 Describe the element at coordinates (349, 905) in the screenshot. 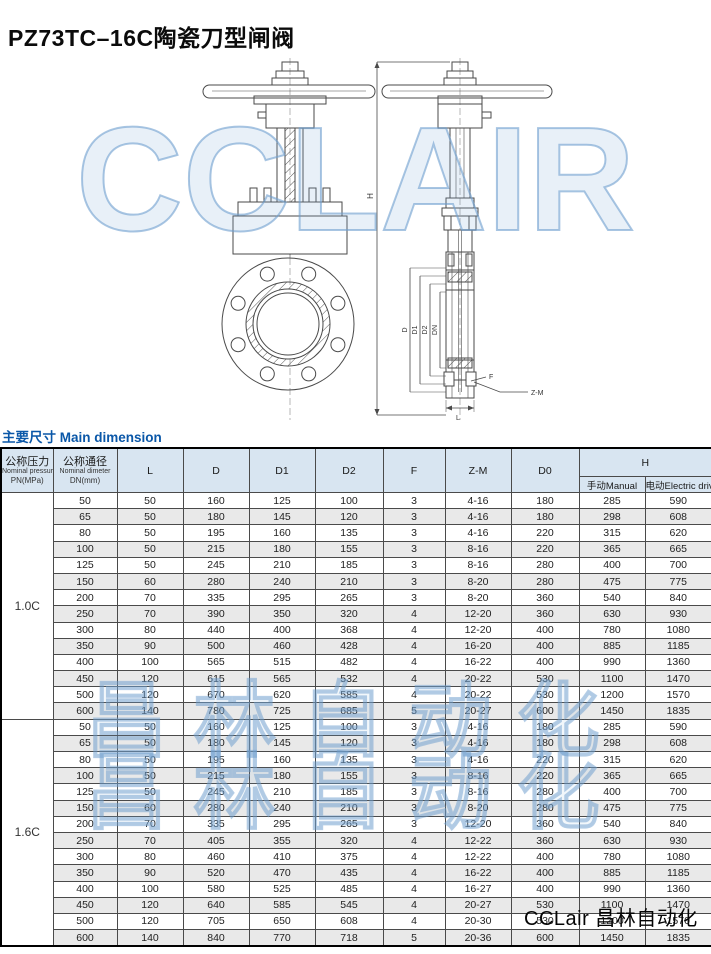

I see `dimension-cell: 545` at that location.